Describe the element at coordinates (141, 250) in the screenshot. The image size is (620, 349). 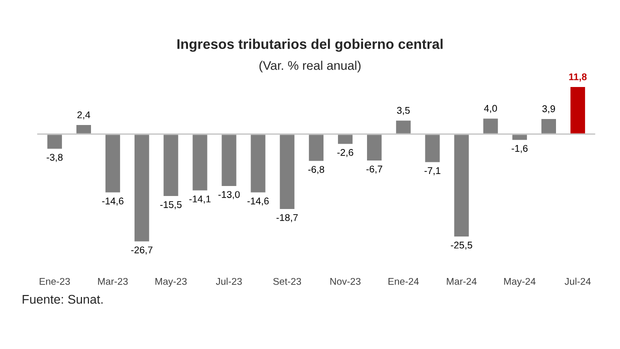
I see `data-label: -26,7` at that location.